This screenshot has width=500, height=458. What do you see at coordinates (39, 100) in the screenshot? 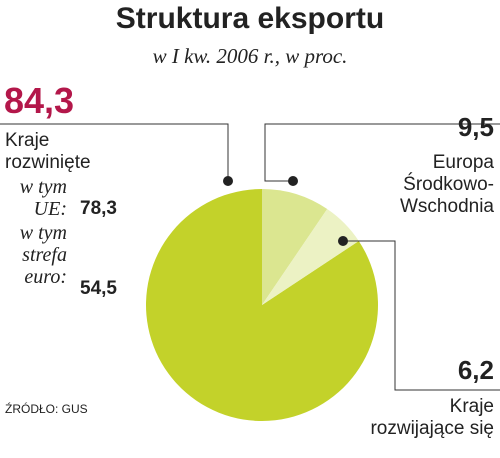
I see `value-label: 84,3` at bounding box center [39, 100].